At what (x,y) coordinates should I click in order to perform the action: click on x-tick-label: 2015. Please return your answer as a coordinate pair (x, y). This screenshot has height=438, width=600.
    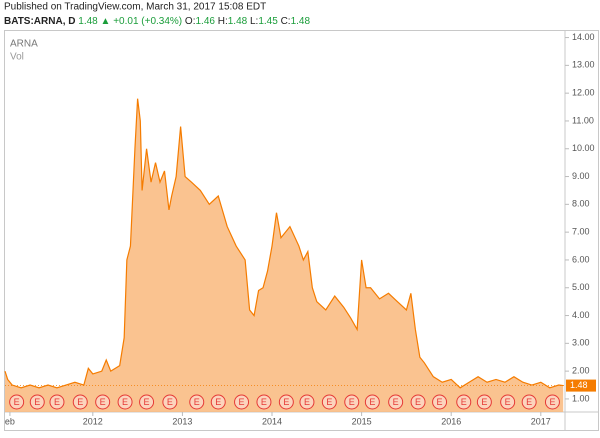
    Looking at the image, I should click on (362, 421).